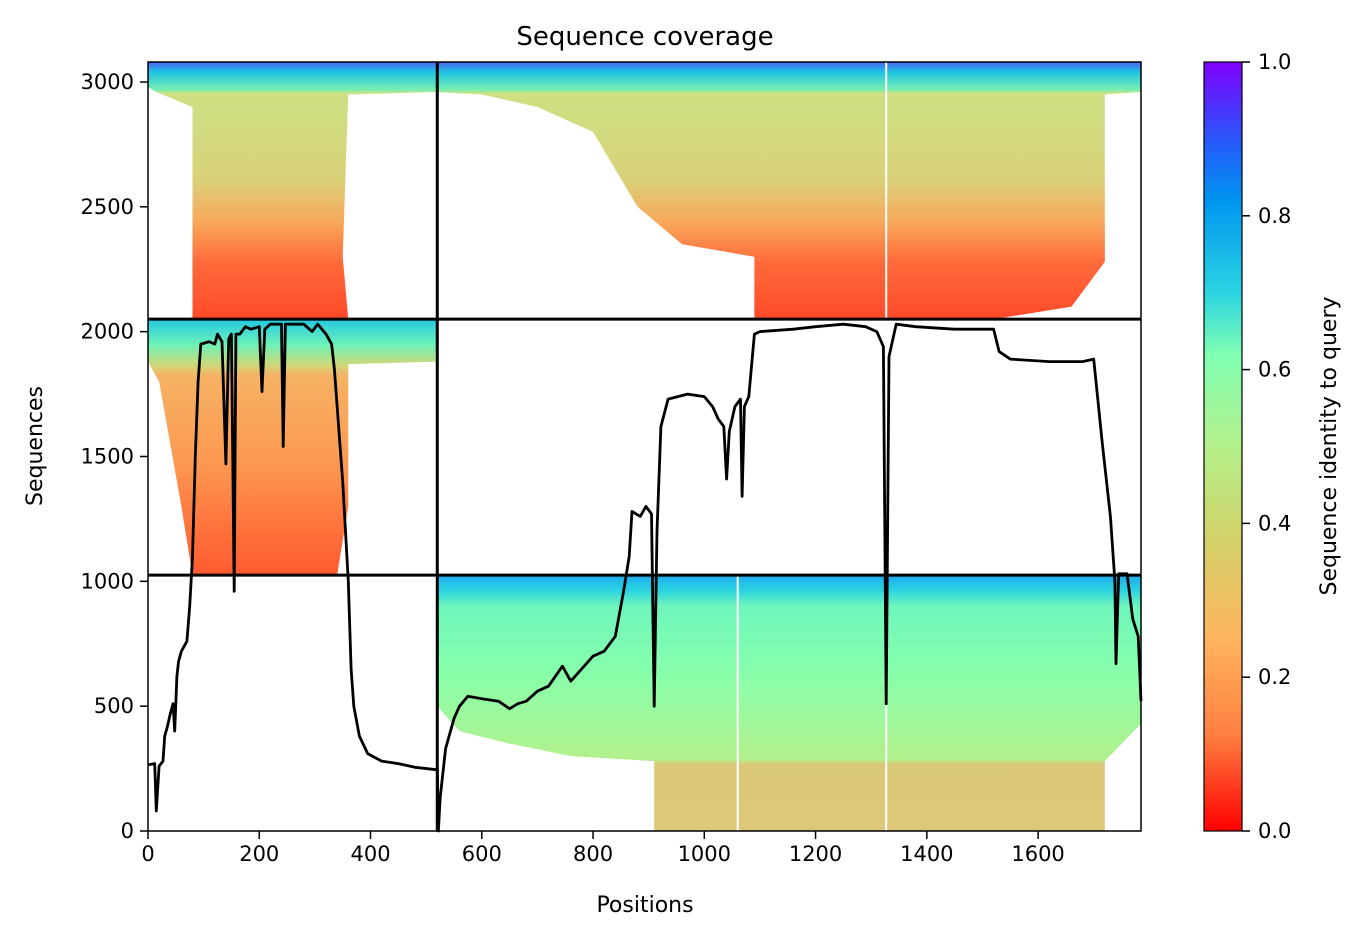 The height and width of the screenshot is (939, 1364). Describe the element at coordinates (293, 191) in the screenshot. I see `coverage-block-top-left` at that location.